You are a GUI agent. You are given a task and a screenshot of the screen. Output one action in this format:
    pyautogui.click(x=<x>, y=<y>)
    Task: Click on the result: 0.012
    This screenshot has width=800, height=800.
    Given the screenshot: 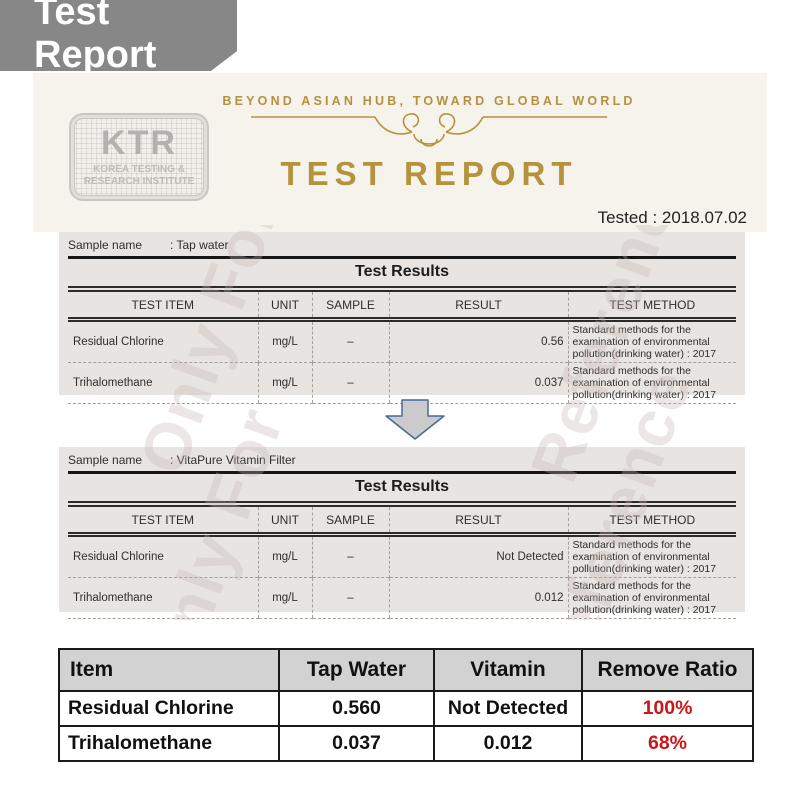 What is the action you would take?
    pyautogui.click(x=478, y=598)
    